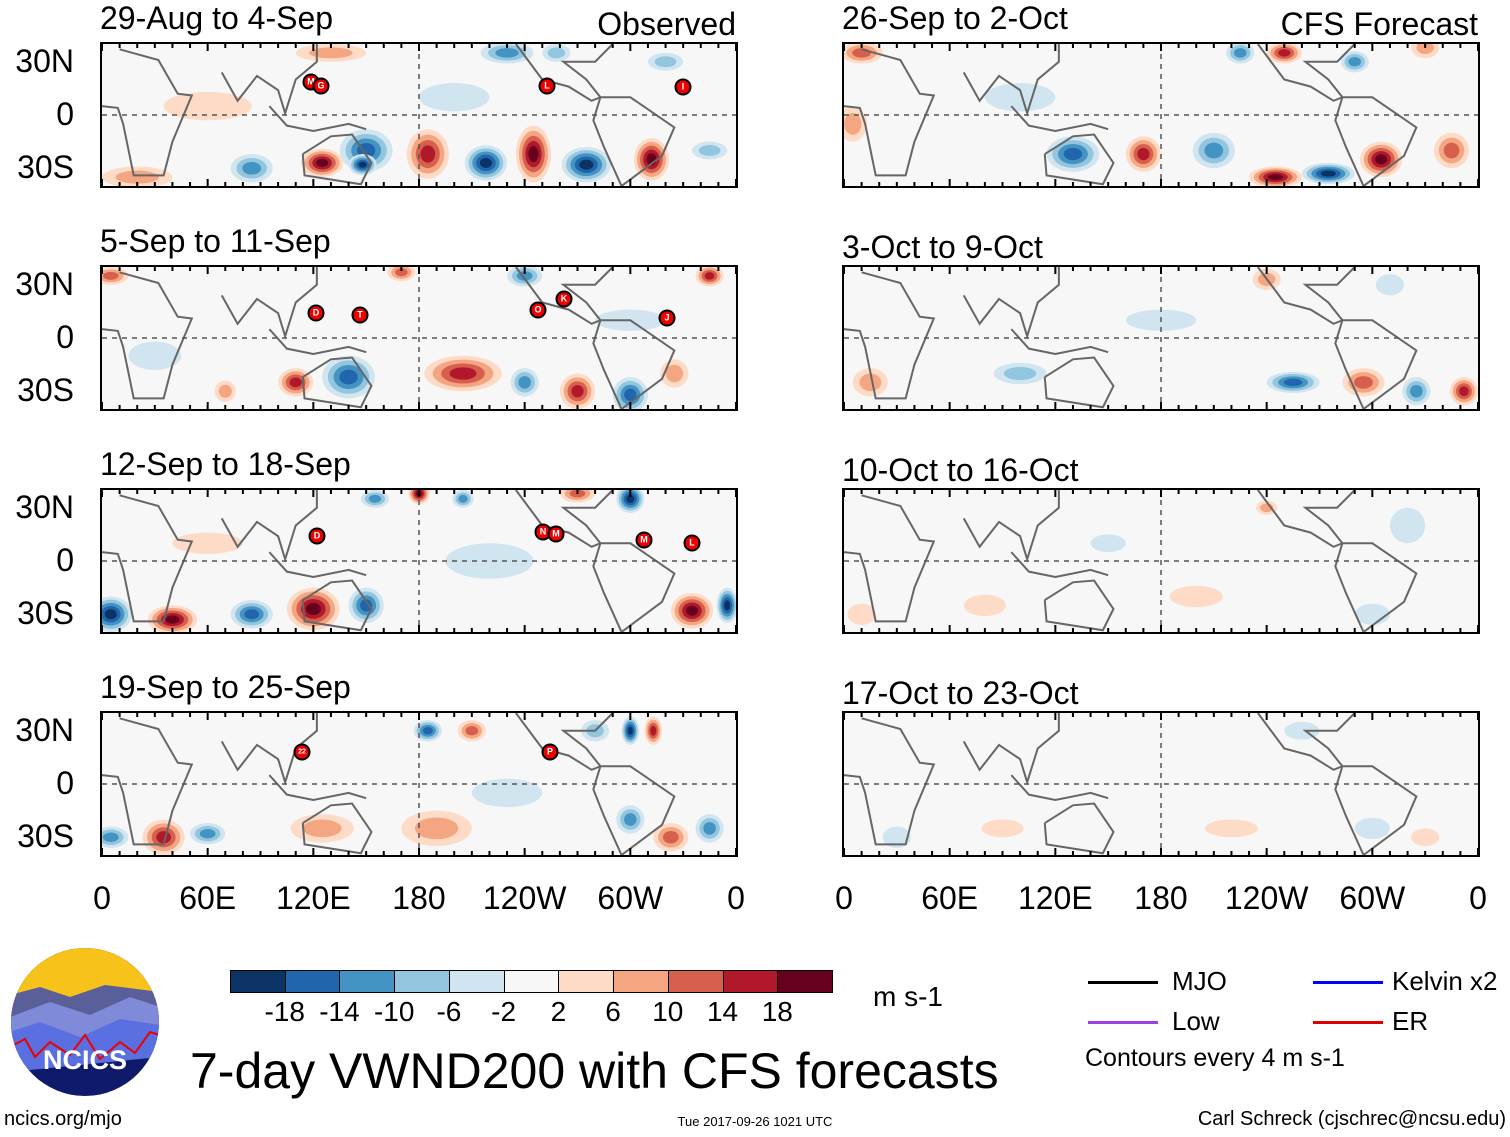 The width and height of the screenshot is (1510, 1137). Describe the element at coordinates (722, 1011) in the screenshot. I see `colorbar-label: 14` at that location.